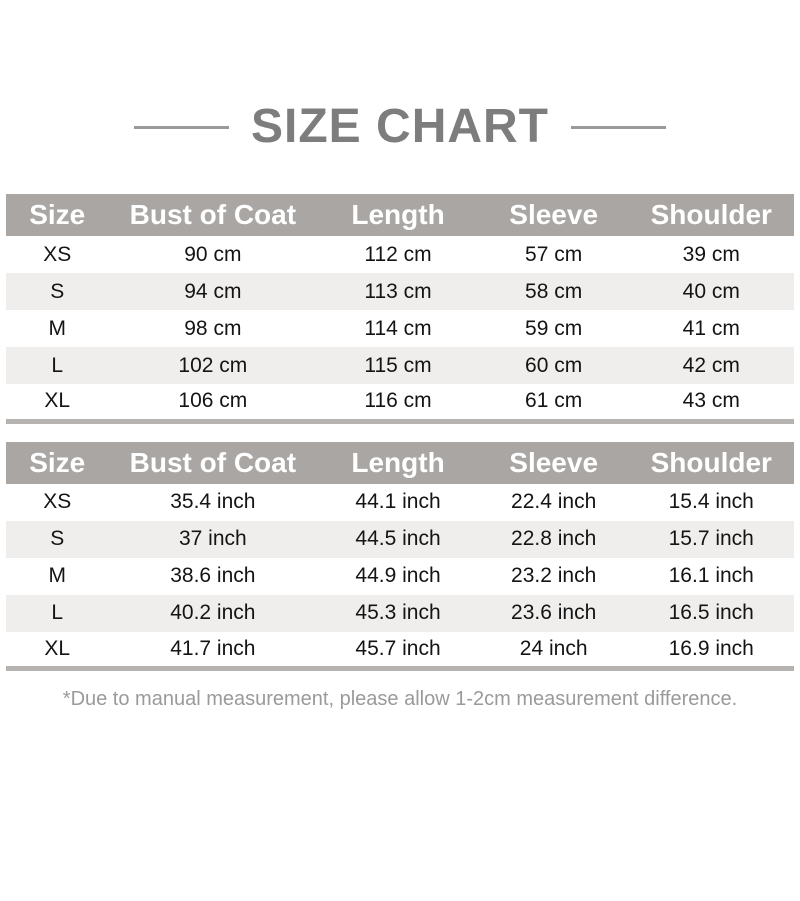  What do you see at coordinates (711, 538) in the screenshot?
I see `measurement-cell: 15.7 inch` at bounding box center [711, 538].